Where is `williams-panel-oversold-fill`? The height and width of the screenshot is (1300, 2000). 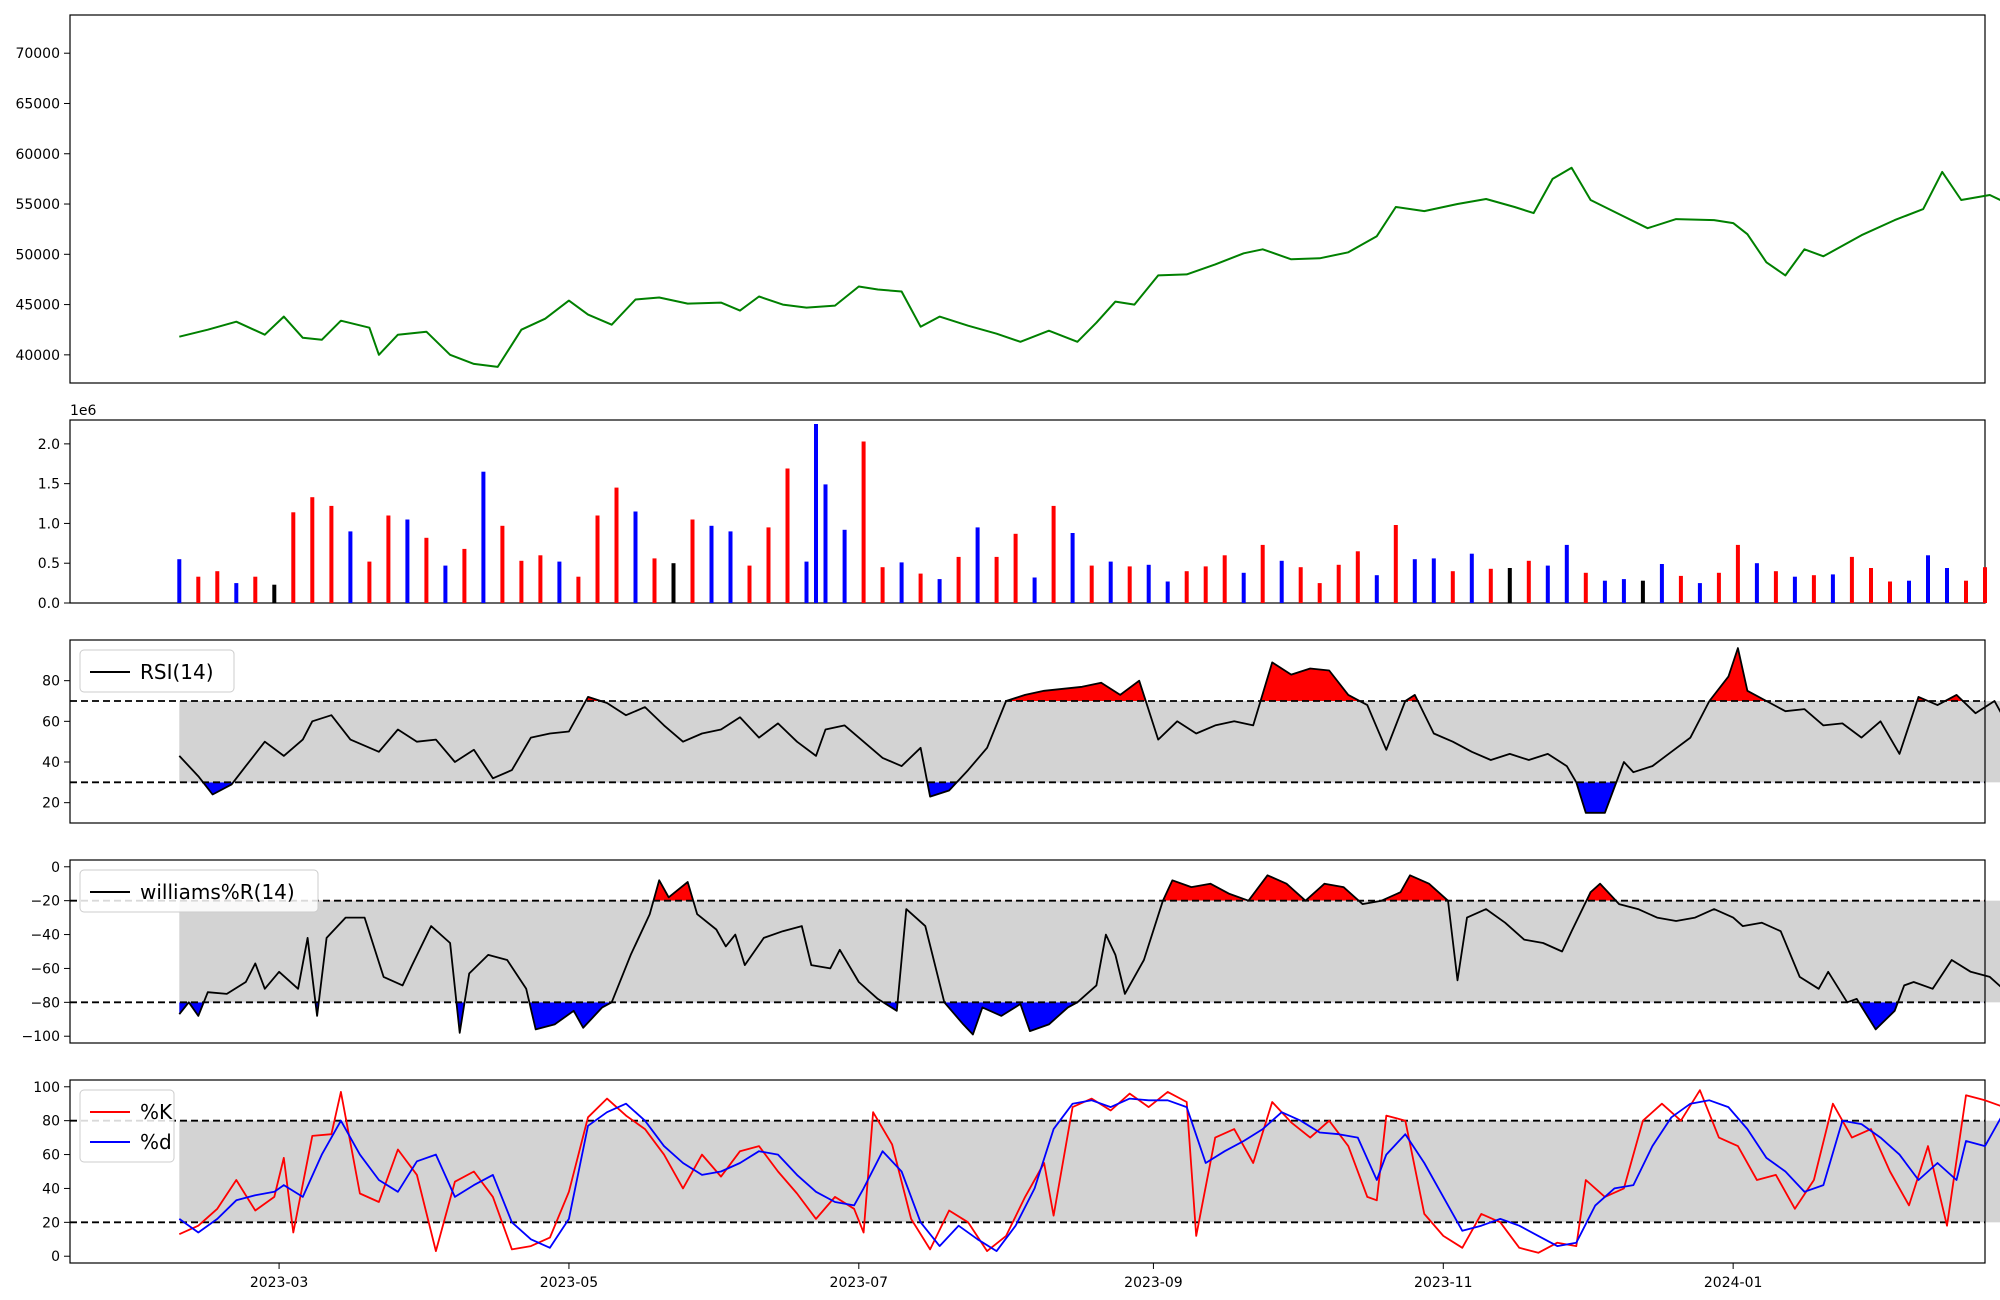 williams-panel-oversold-fill is located at coordinates (1038, 1018).